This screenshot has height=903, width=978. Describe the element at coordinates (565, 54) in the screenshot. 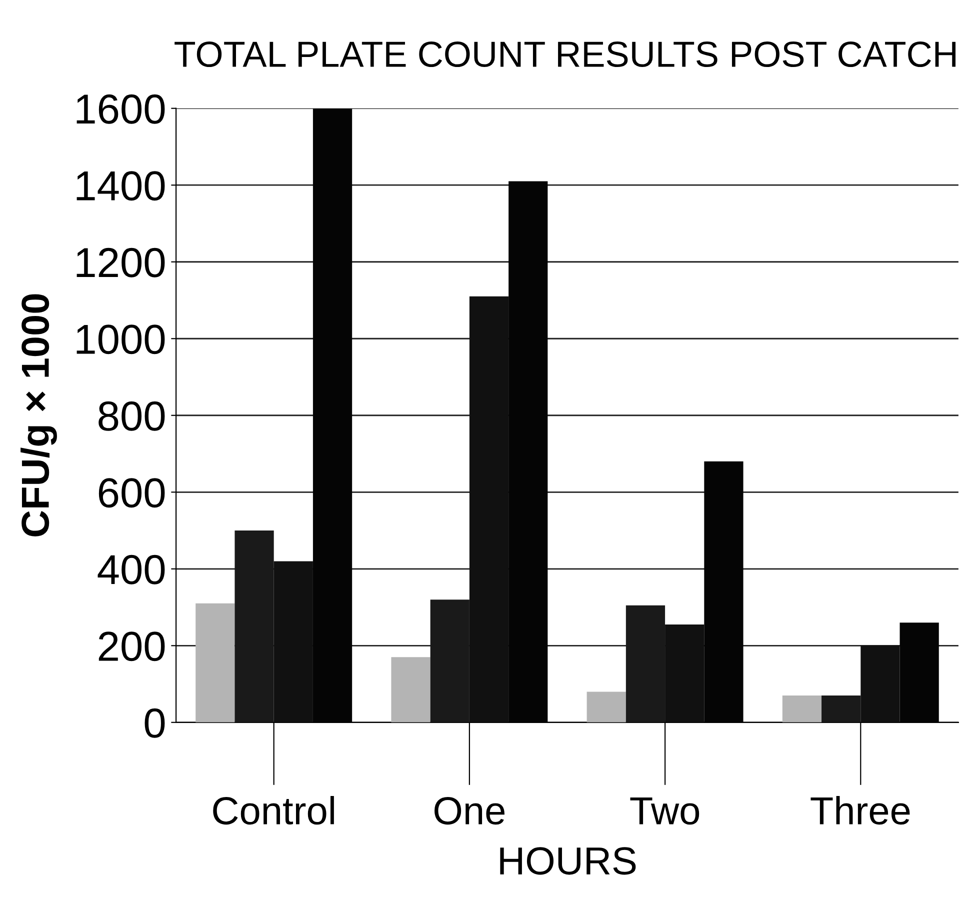

I see `chart-title: TOTAL PLATE COUNT RESULTS POST CATCH` at that location.